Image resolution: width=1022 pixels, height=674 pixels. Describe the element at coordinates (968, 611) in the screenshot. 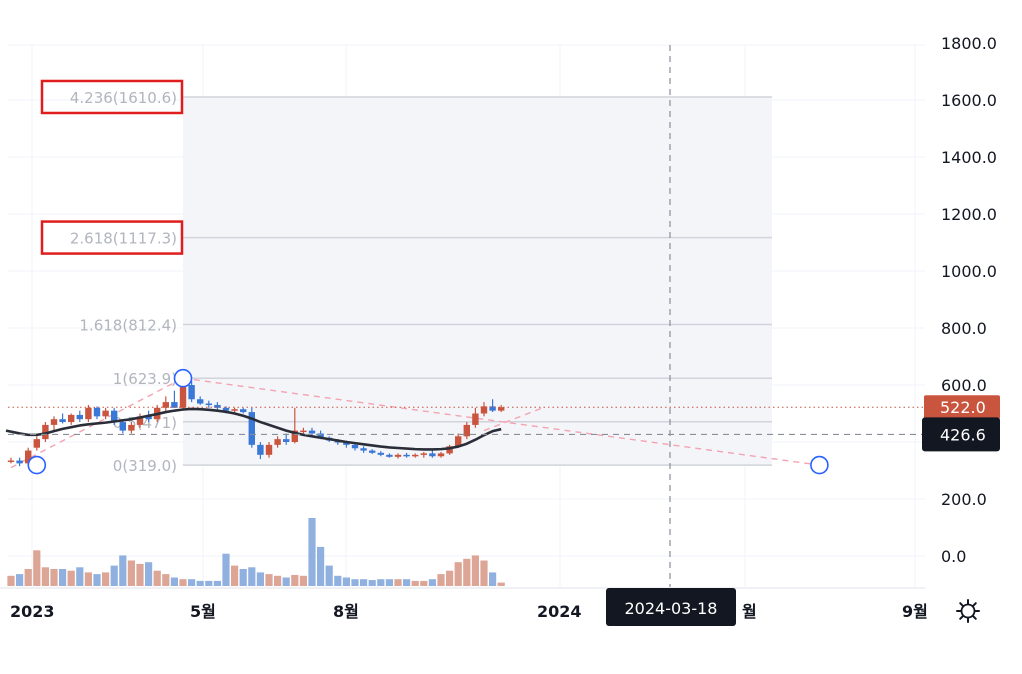

I see `settings-gear-icon` at that location.